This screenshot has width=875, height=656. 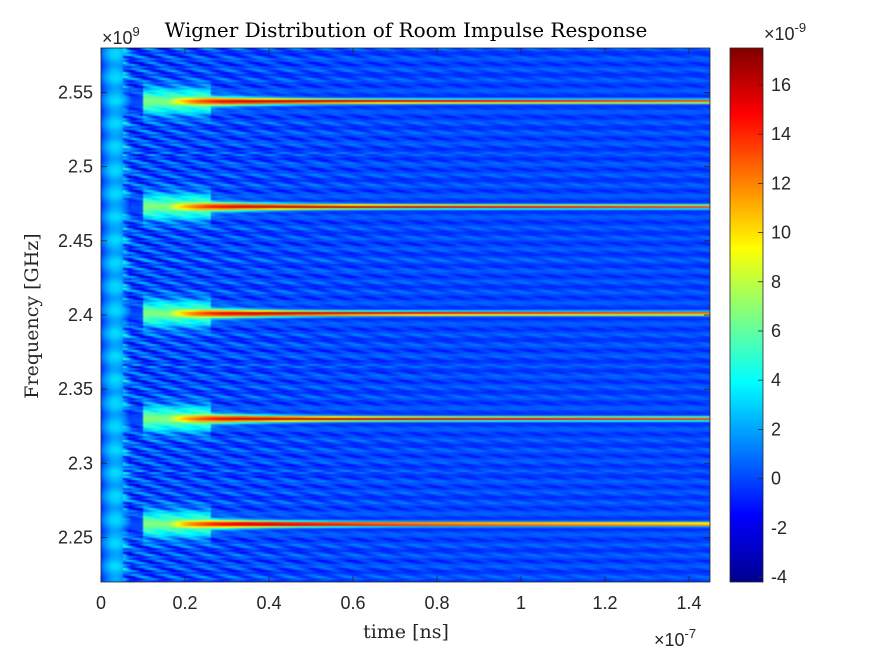 I want to click on colorbar-tick-label: 14, so click(x=781, y=134).